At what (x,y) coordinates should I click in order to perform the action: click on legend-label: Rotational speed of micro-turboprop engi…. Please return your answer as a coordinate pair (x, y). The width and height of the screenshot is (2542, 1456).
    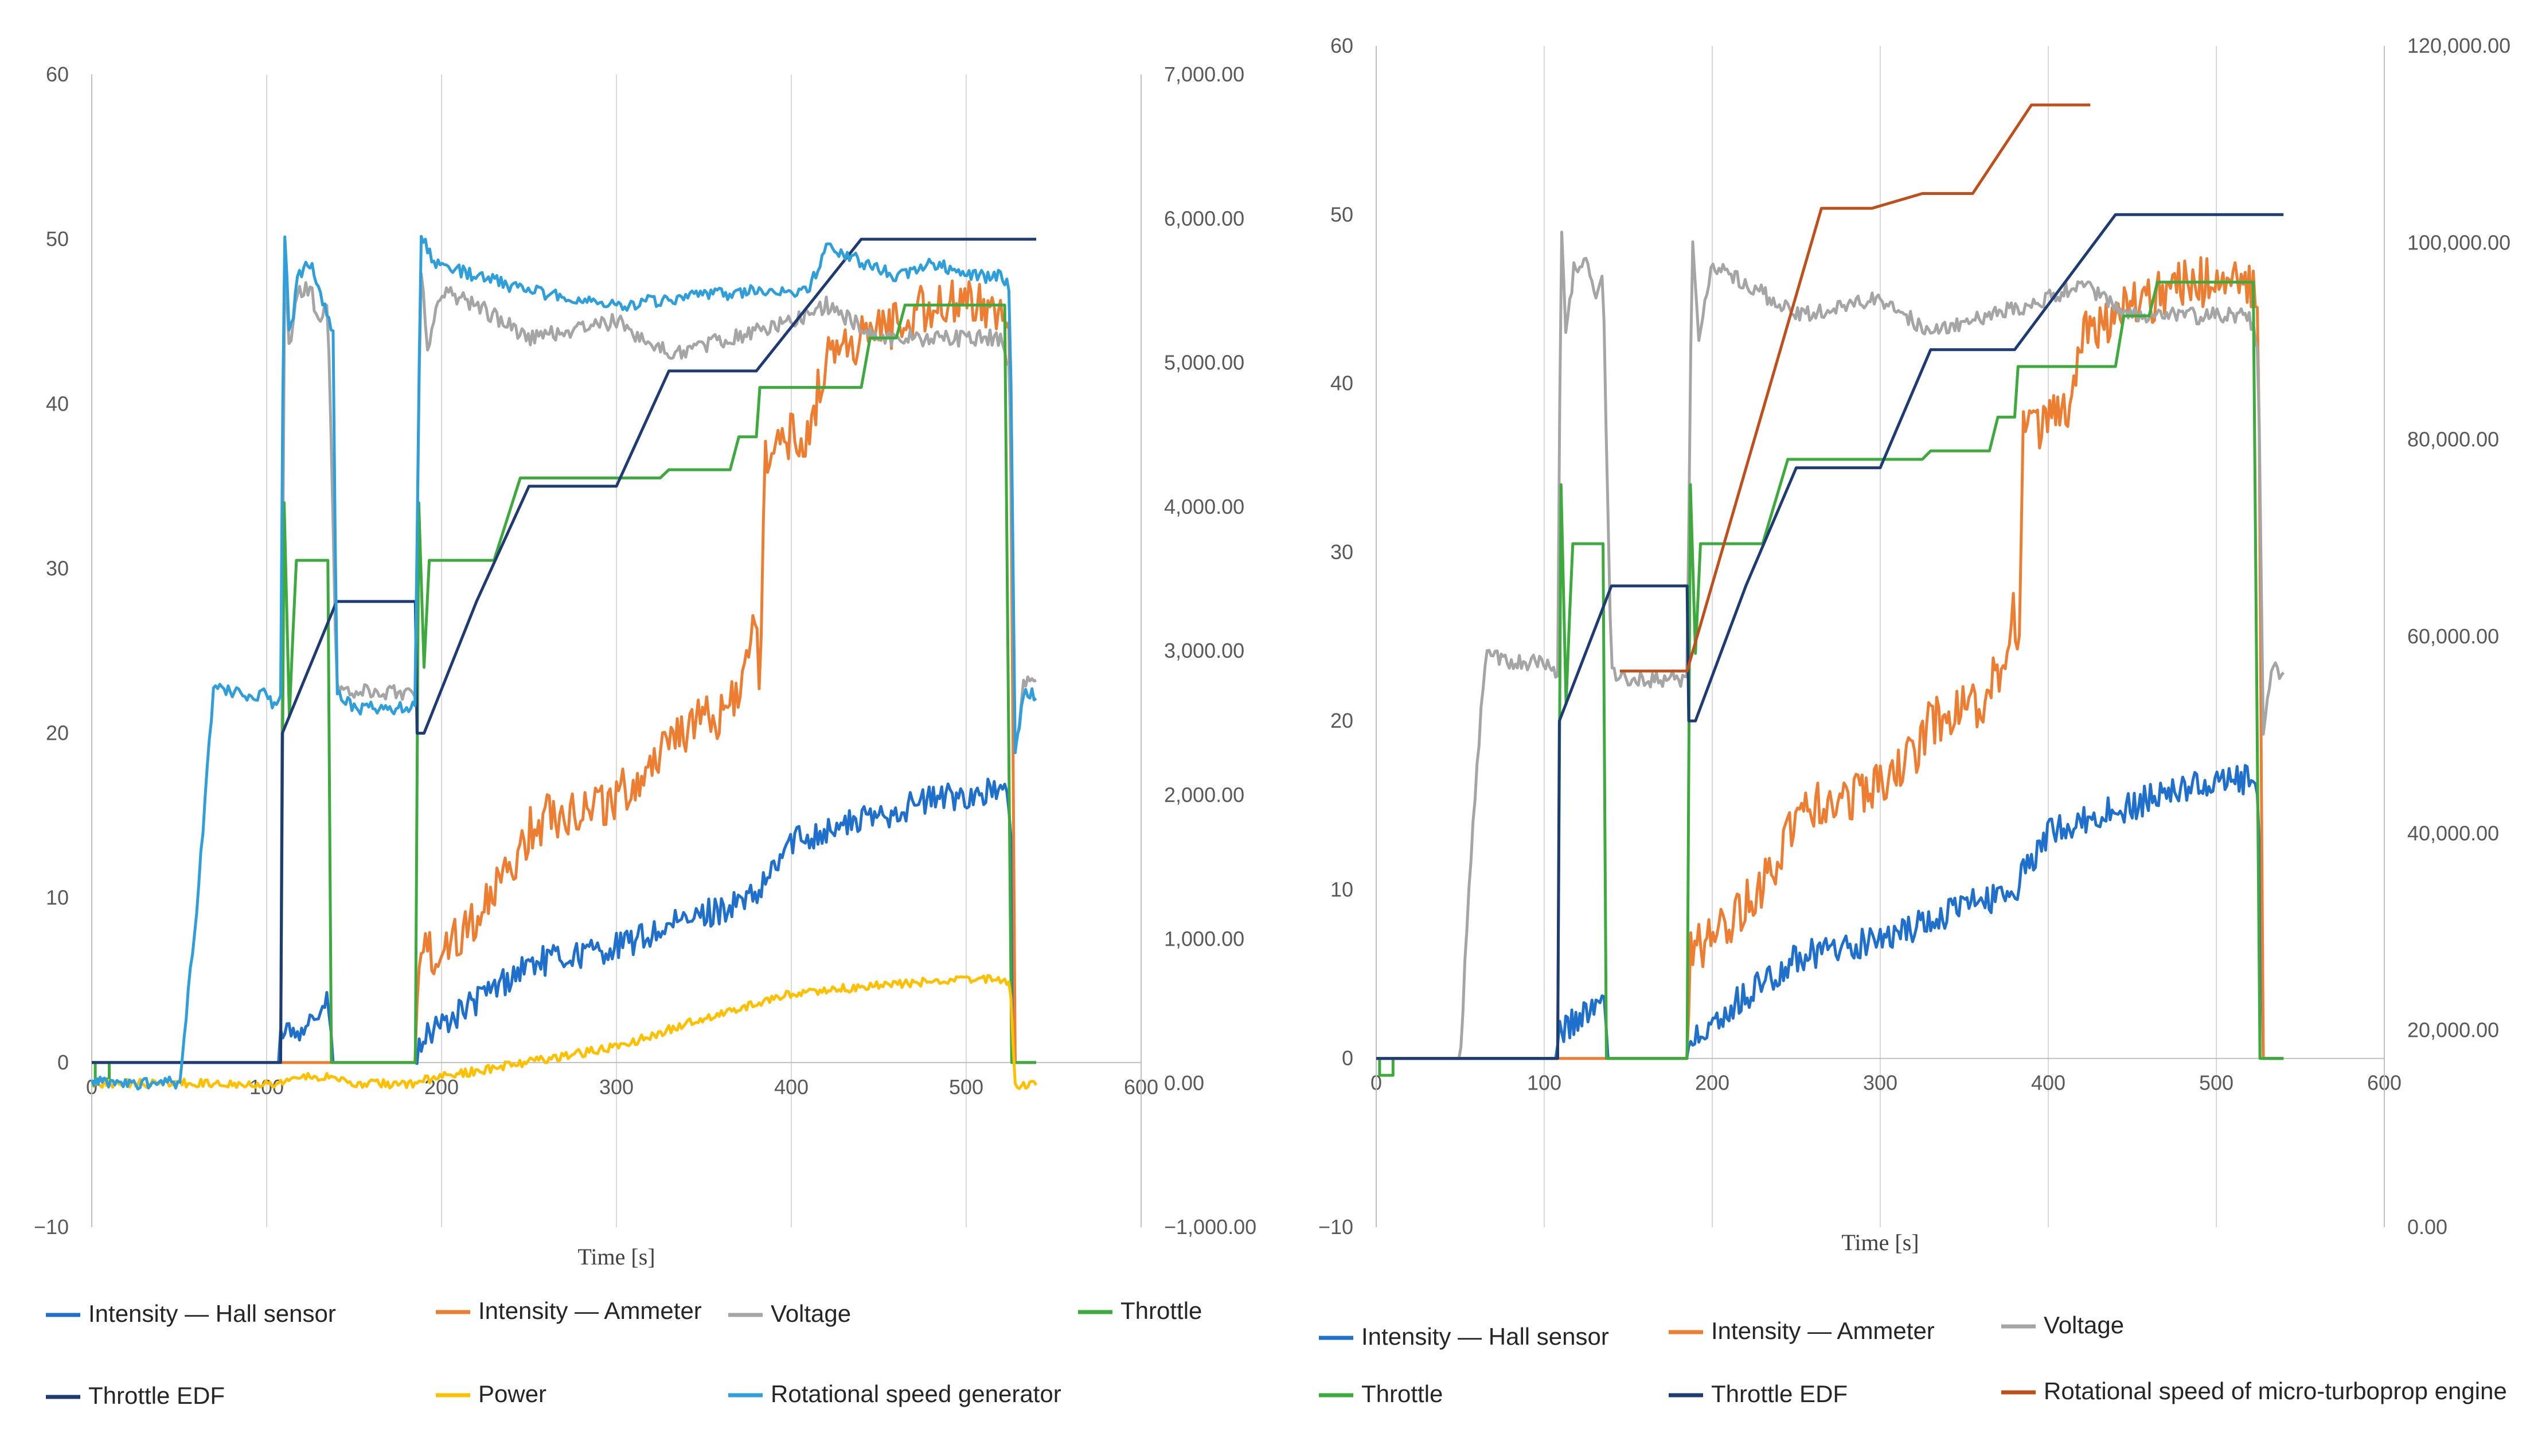
    Looking at the image, I should click on (2275, 1390).